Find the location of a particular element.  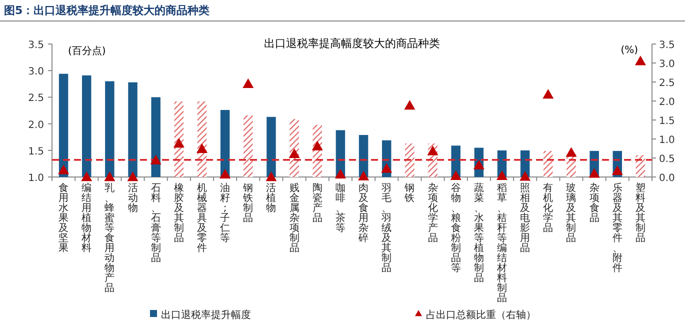

chart-title: 图5：出口退税率提升幅度较大的商品种类 is located at coordinates (107, 10).